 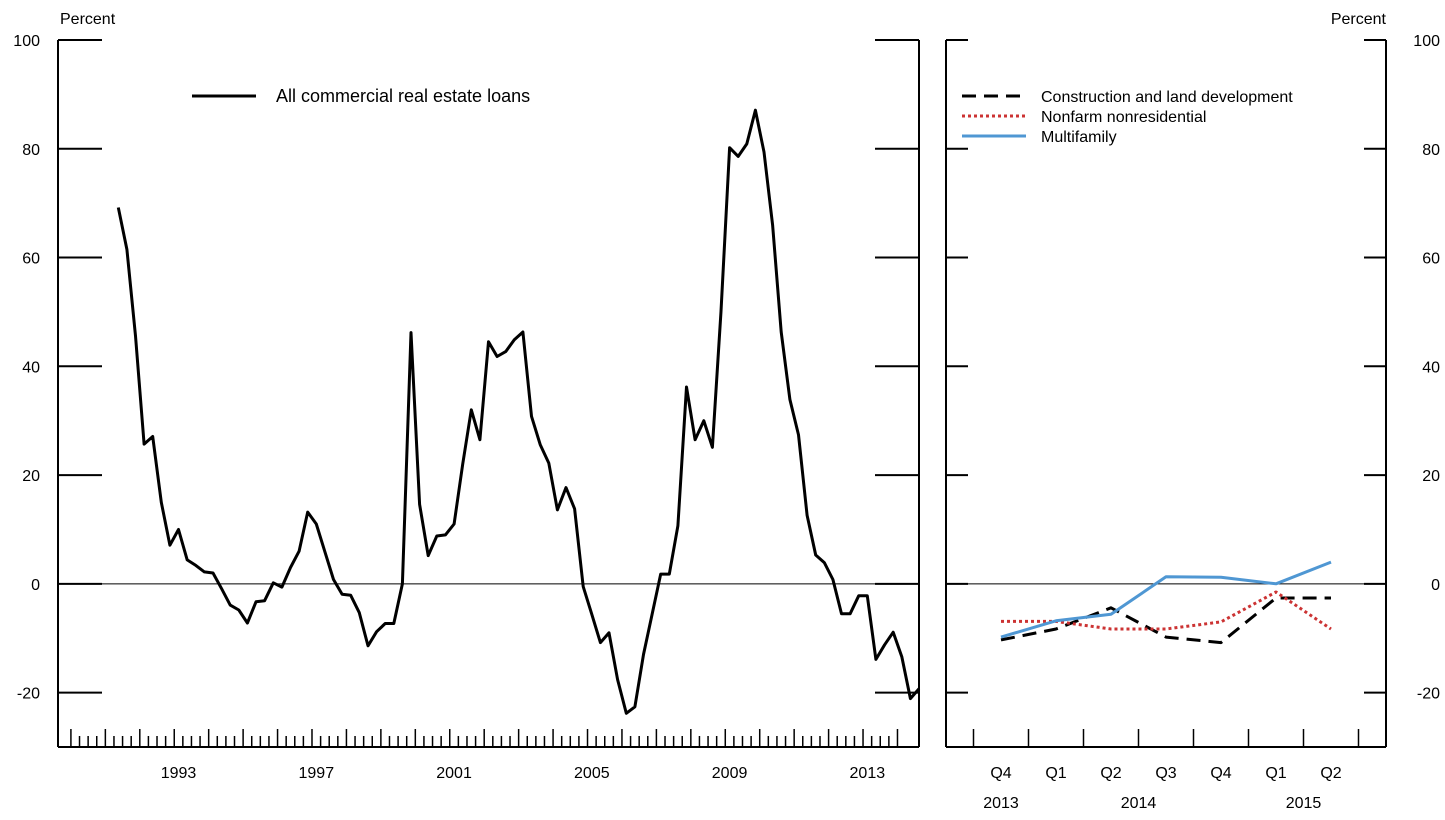 What do you see at coordinates (1001, 803) in the screenshot?
I see `right-x-year-label: 2013` at bounding box center [1001, 803].